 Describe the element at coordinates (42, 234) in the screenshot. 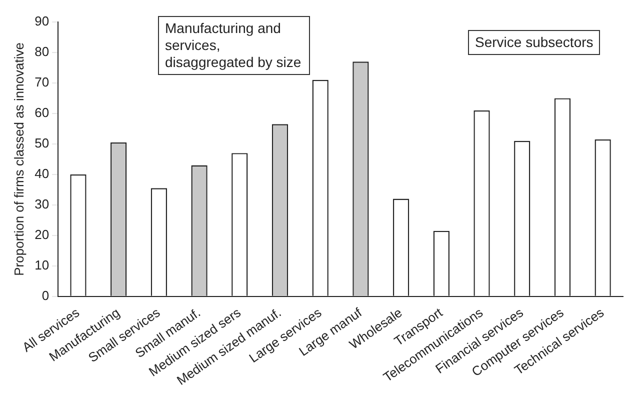

I see `y-tick-label: 20` at that location.